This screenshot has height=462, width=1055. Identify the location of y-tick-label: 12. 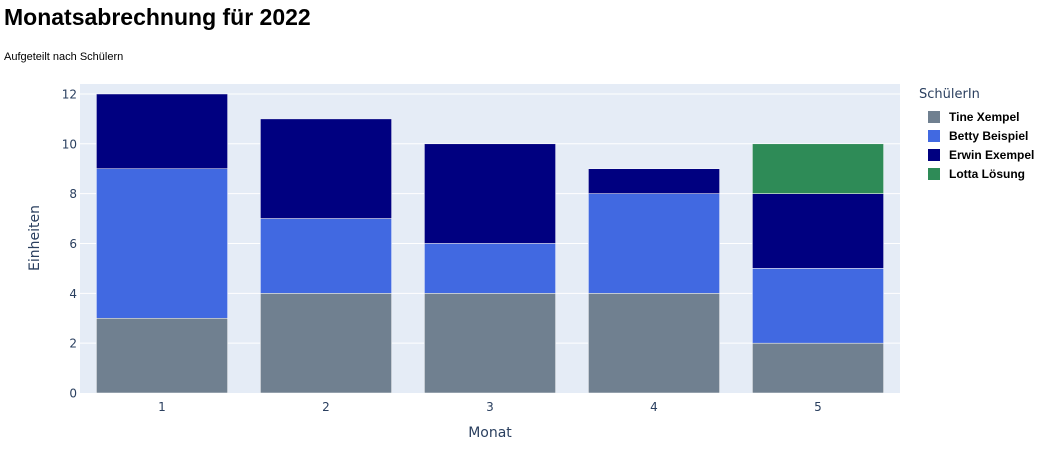
(69, 94).